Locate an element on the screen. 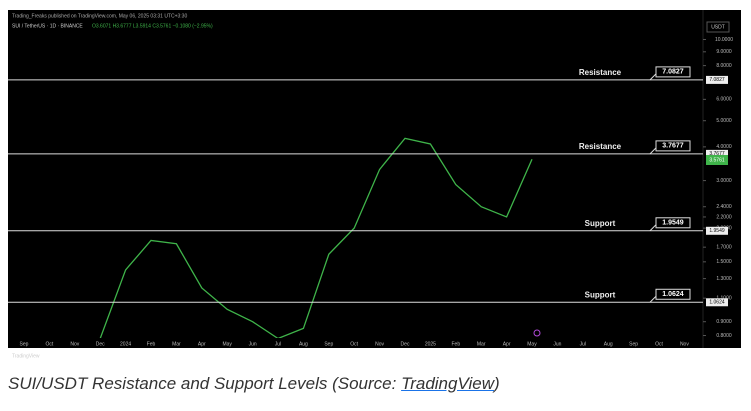  last-price-box is located at coordinates (717, 159).